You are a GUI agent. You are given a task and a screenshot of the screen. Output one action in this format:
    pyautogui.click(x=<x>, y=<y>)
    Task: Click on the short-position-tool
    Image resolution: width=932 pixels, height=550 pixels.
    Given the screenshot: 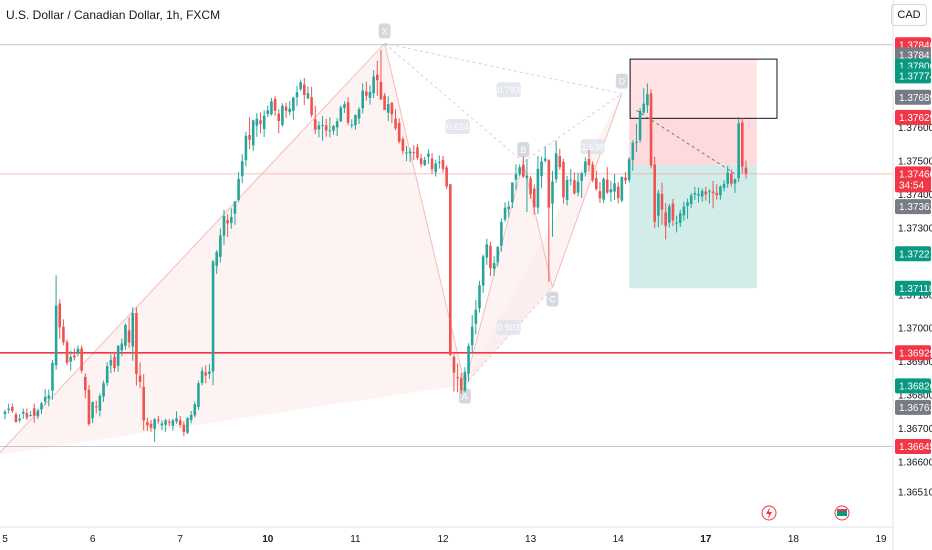 What is the action you would take?
    pyautogui.click(x=703, y=173)
    